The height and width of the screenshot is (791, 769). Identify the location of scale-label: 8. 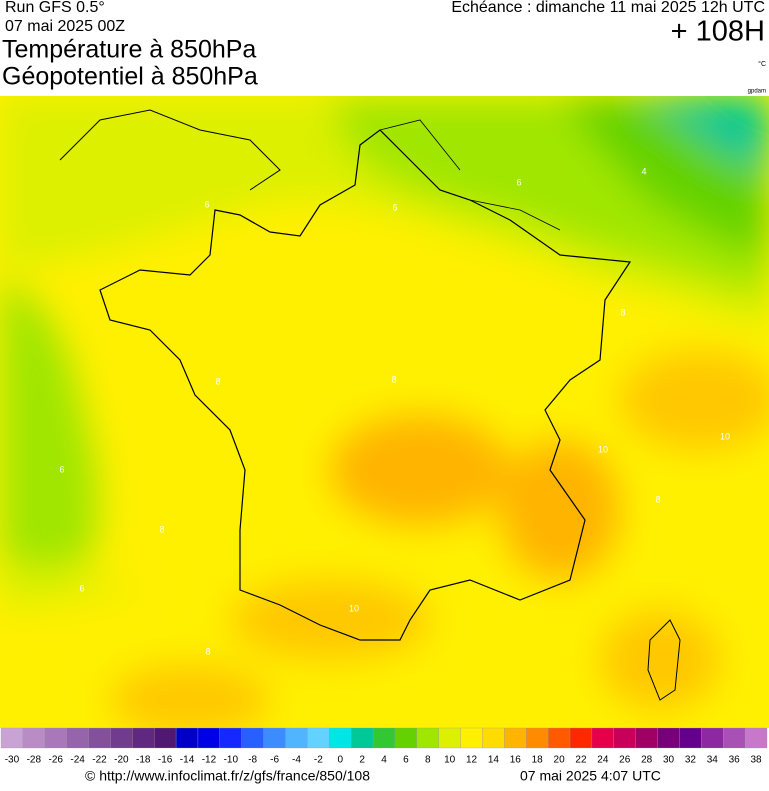
(428, 760).